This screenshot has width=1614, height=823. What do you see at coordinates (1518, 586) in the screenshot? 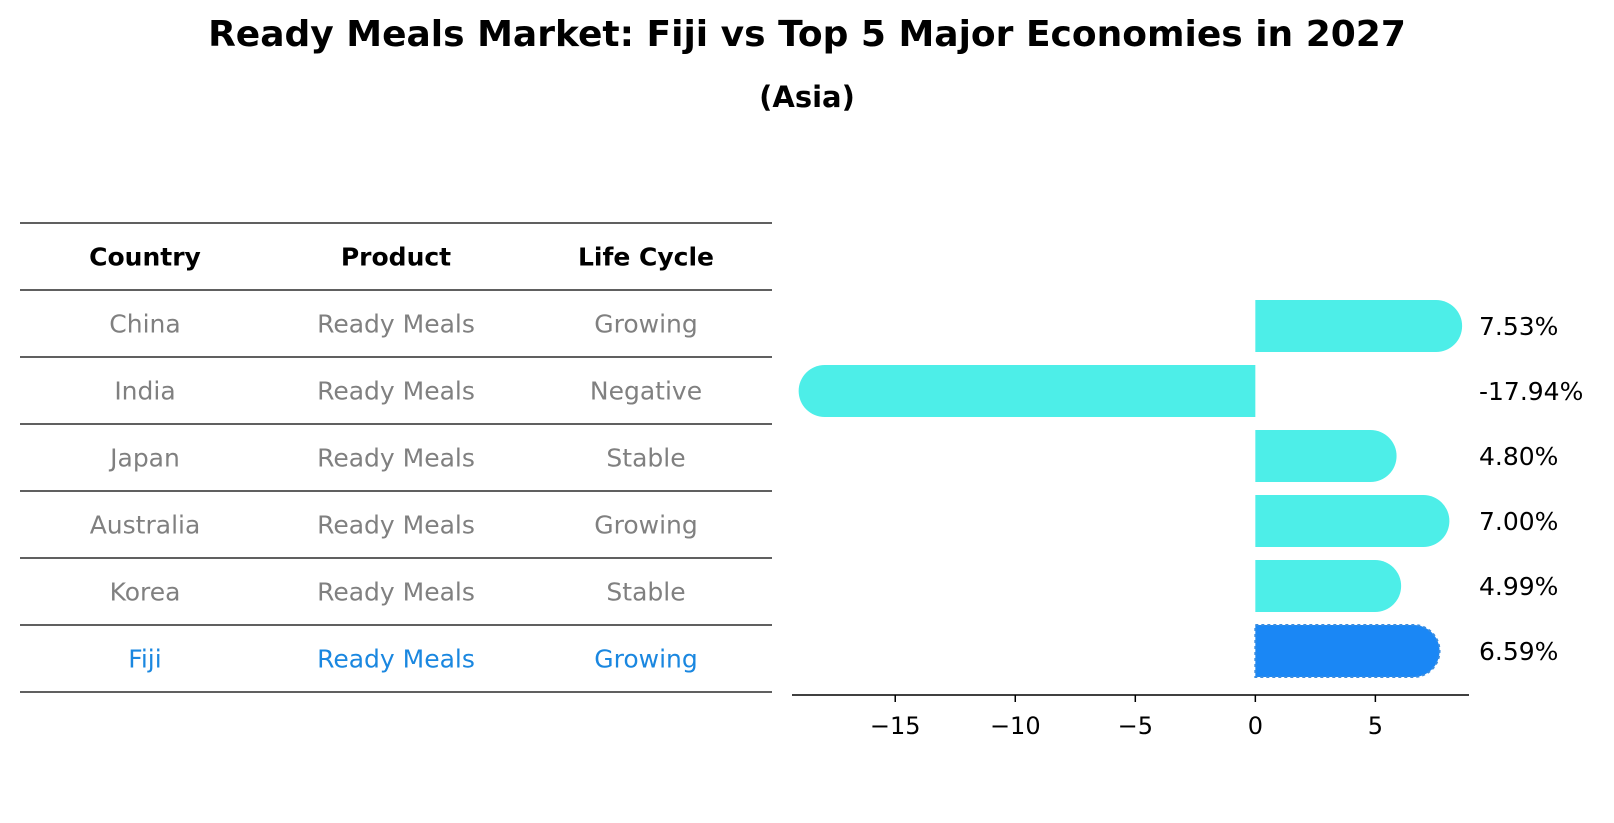
I see `bar-value-label: 4.99%` at bounding box center [1518, 586].